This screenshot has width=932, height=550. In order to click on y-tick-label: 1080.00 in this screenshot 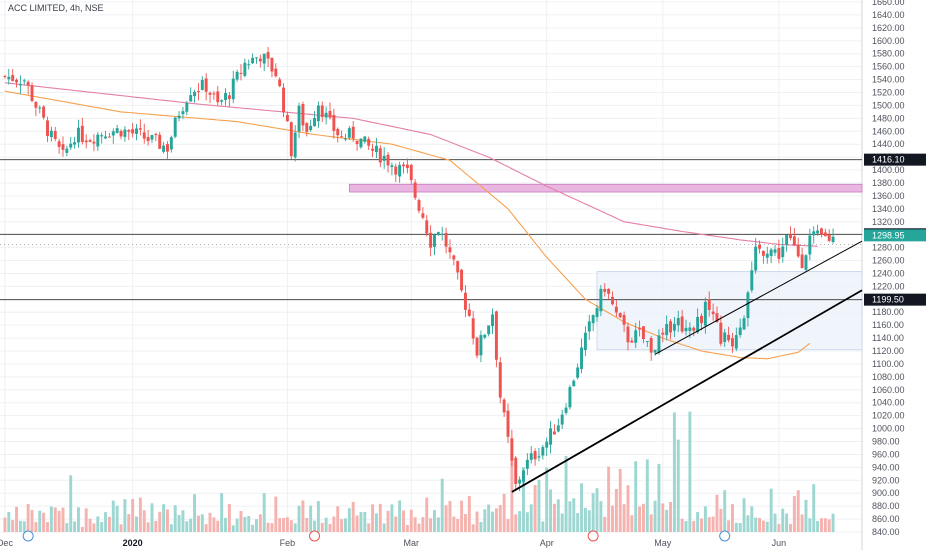, I will do `click(888, 377)`.